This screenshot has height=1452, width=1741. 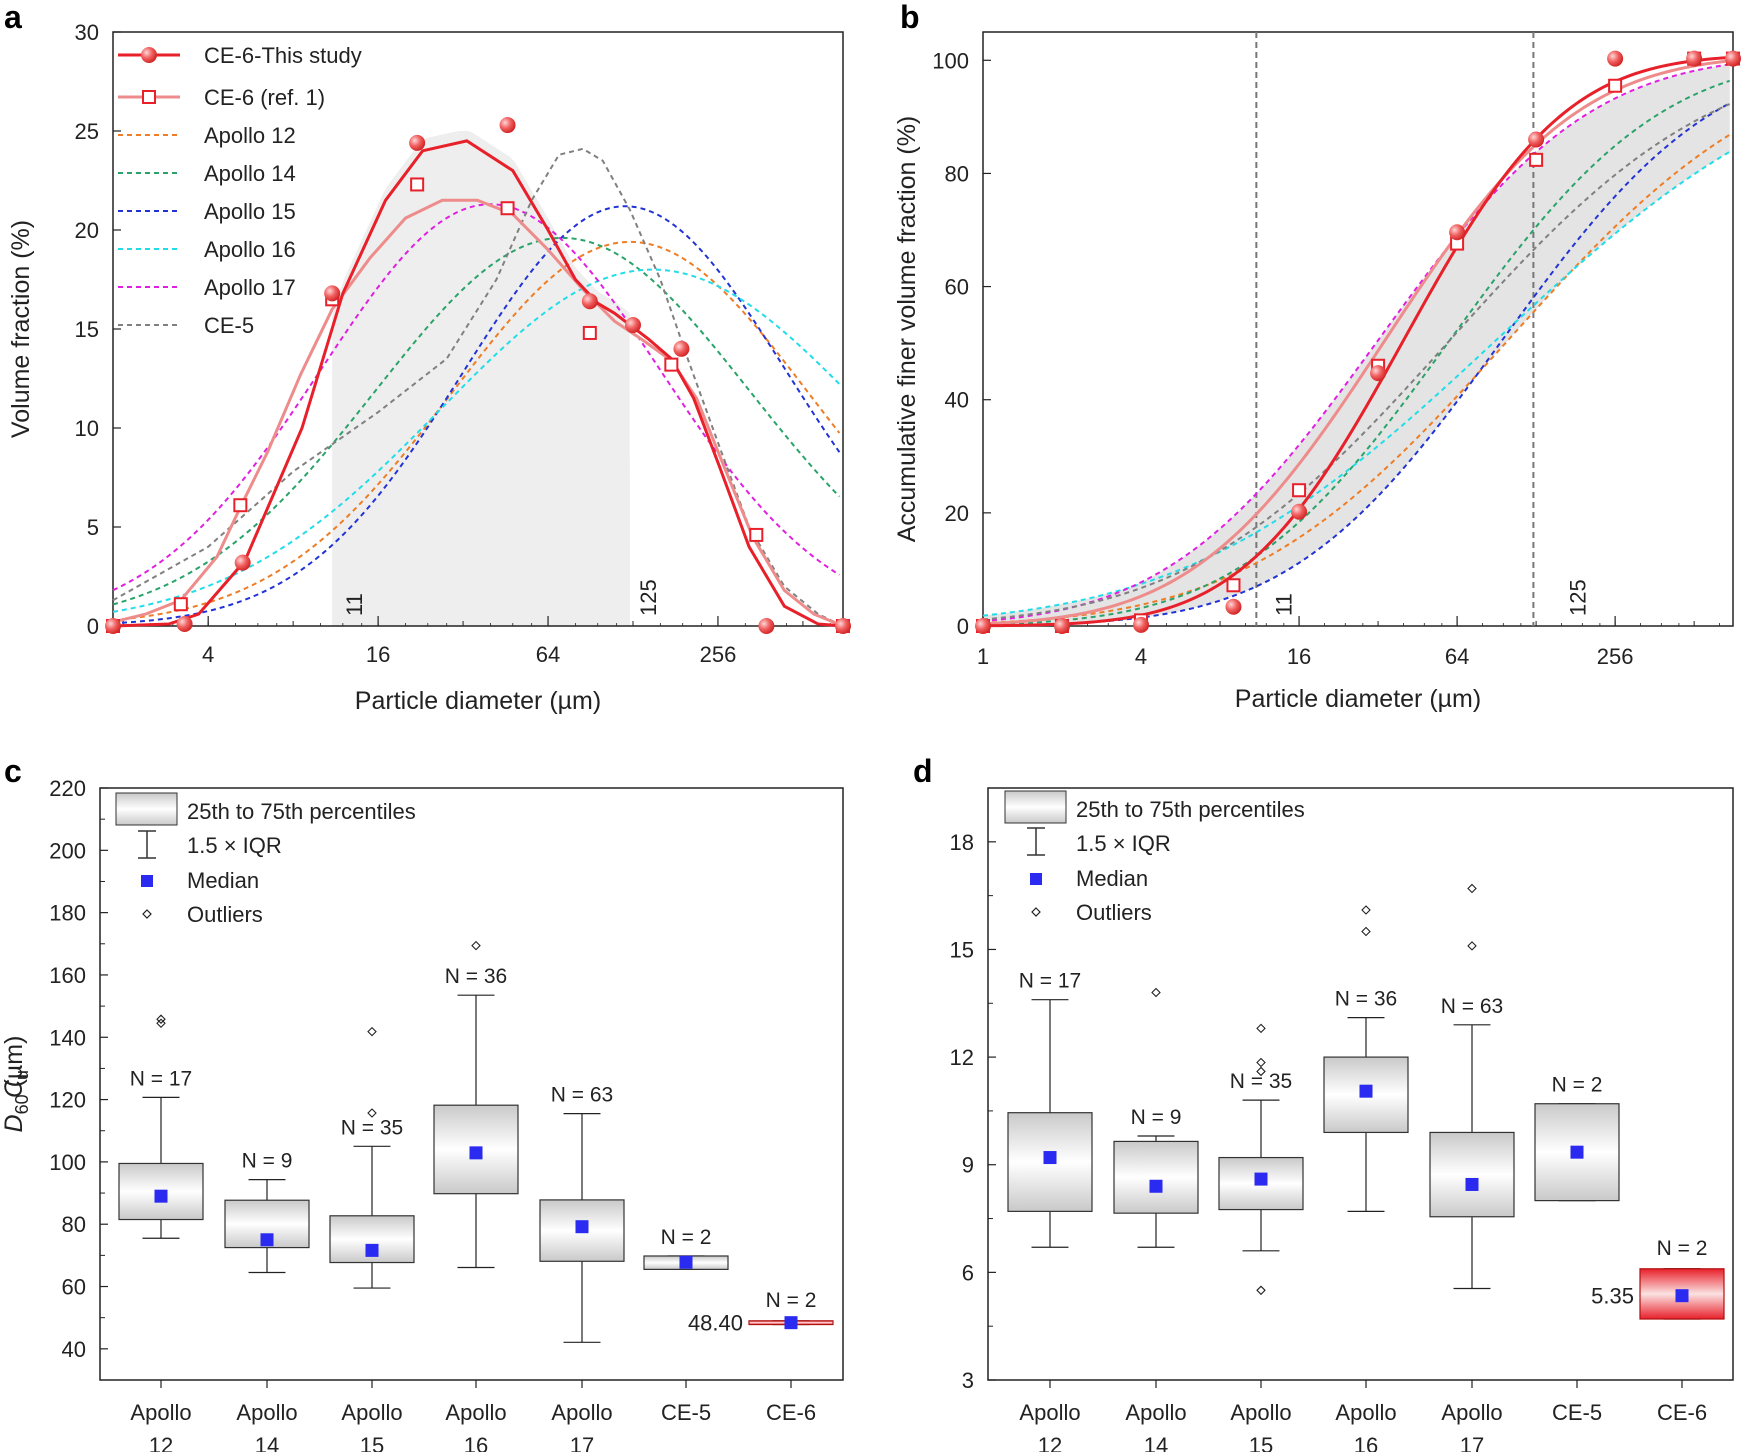 I want to click on n-label: N = 17, so click(x=1050, y=981).